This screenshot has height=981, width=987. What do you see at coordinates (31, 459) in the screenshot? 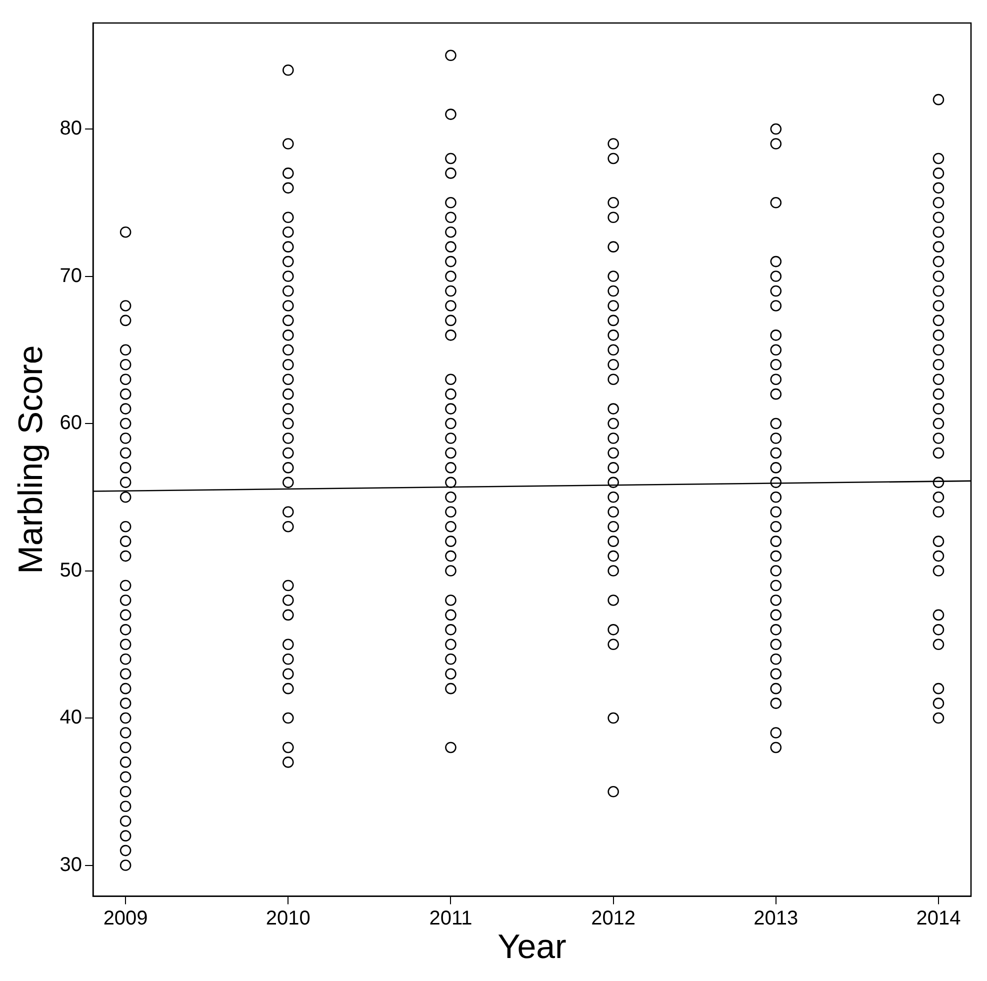
I see `y-axis-title: Marbling Score` at bounding box center [31, 459].